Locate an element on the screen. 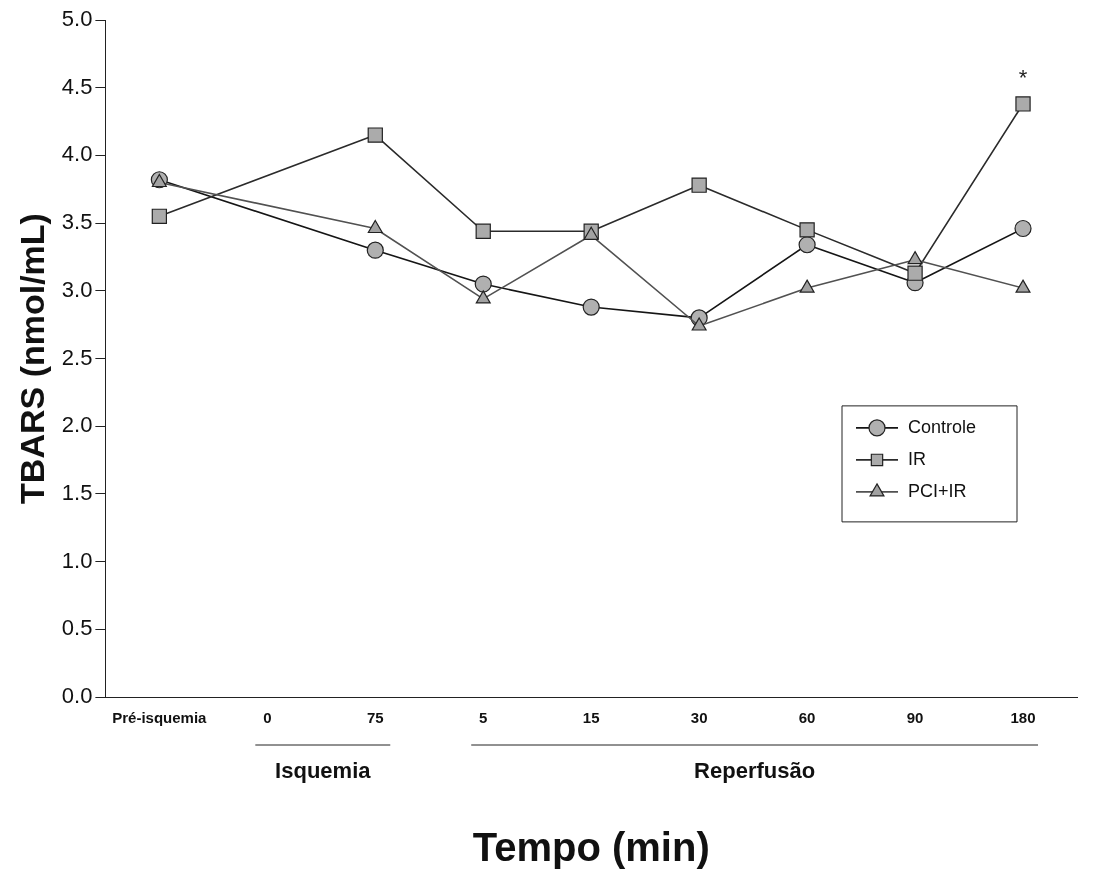 The width and height of the screenshot is (1095, 884). y-tick-label: 4.0 is located at coordinates (77, 154).